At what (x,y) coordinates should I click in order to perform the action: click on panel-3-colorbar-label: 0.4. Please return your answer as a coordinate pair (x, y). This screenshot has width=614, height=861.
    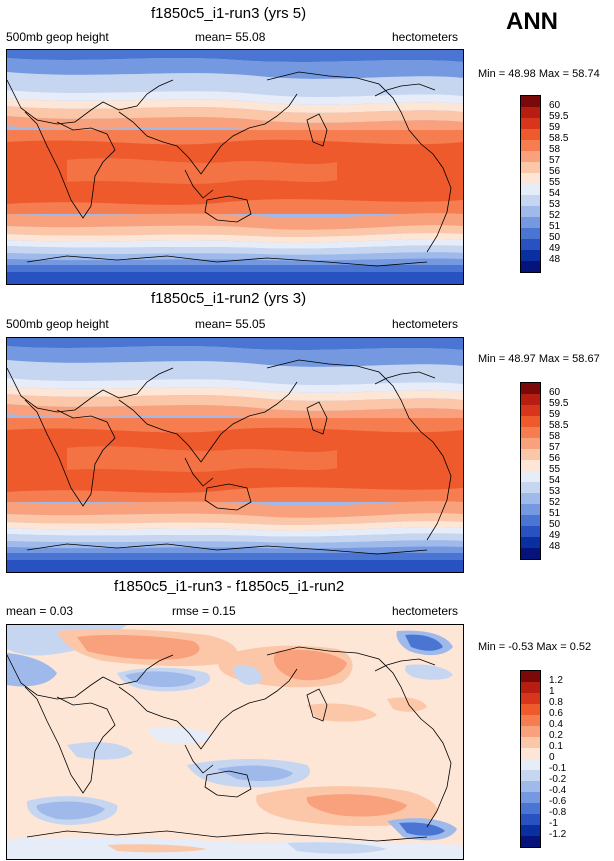
    Looking at the image, I should click on (556, 724).